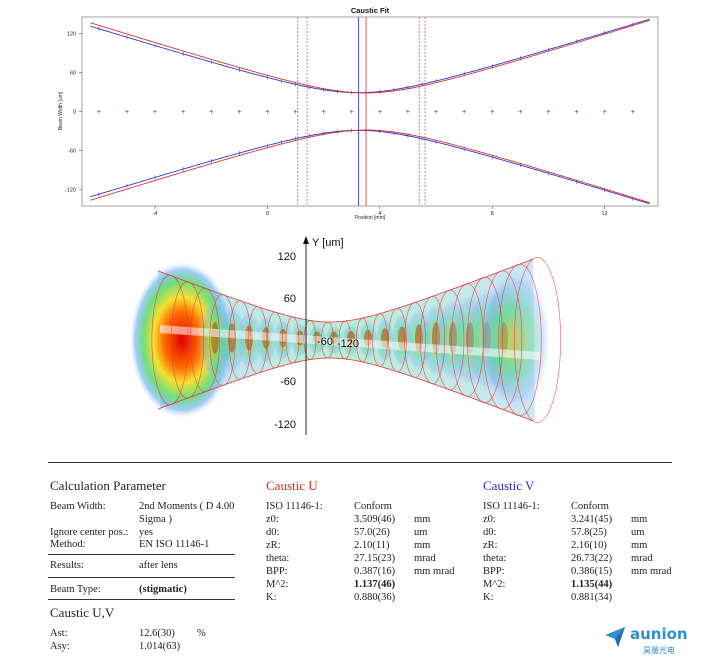 Image resolution: width=711 pixels, height=662 pixels. I want to click on intensity-end, so click(515, 340).